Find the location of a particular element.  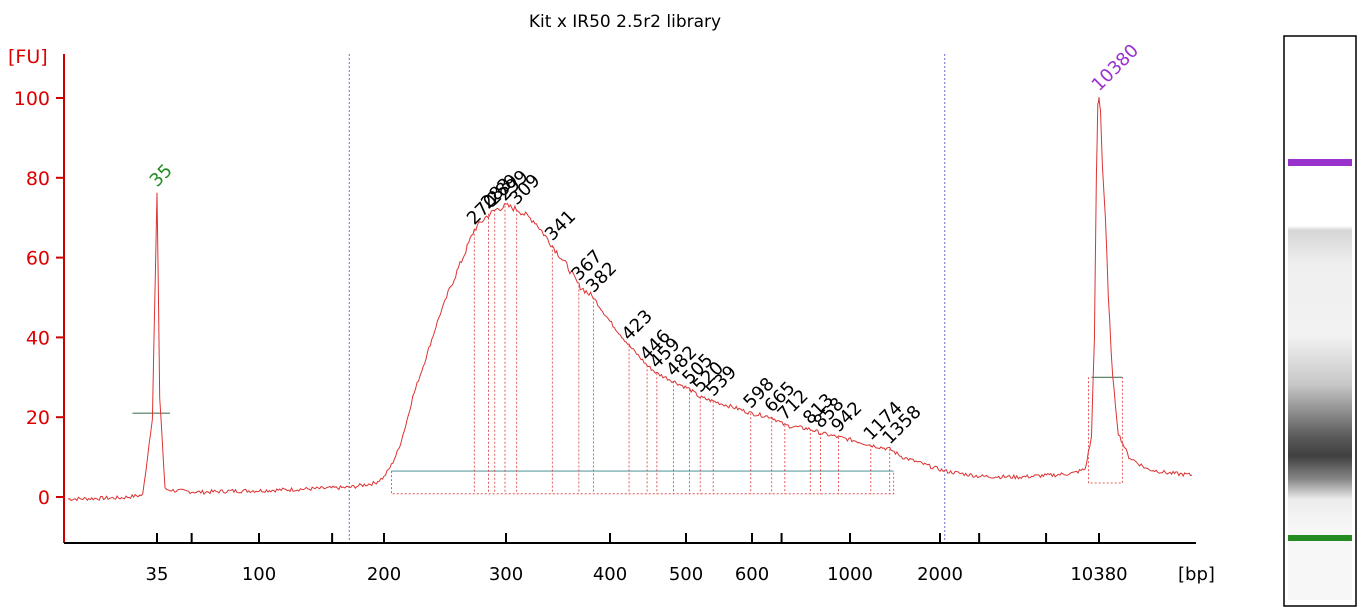

x-tick-label: 10380 is located at coordinates (1098, 574).